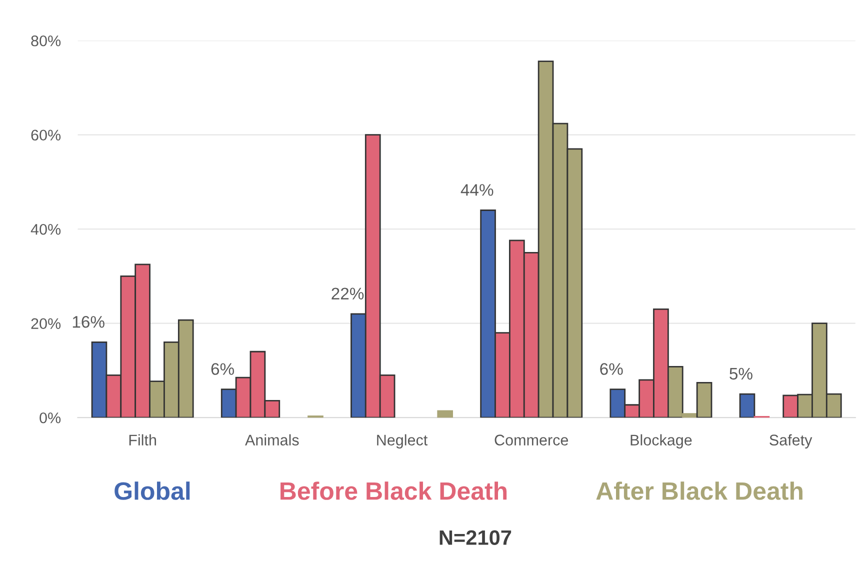 The height and width of the screenshot is (580, 864). Describe the element at coordinates (152, 491) in the screenshot. I see `text: Global` at that location.